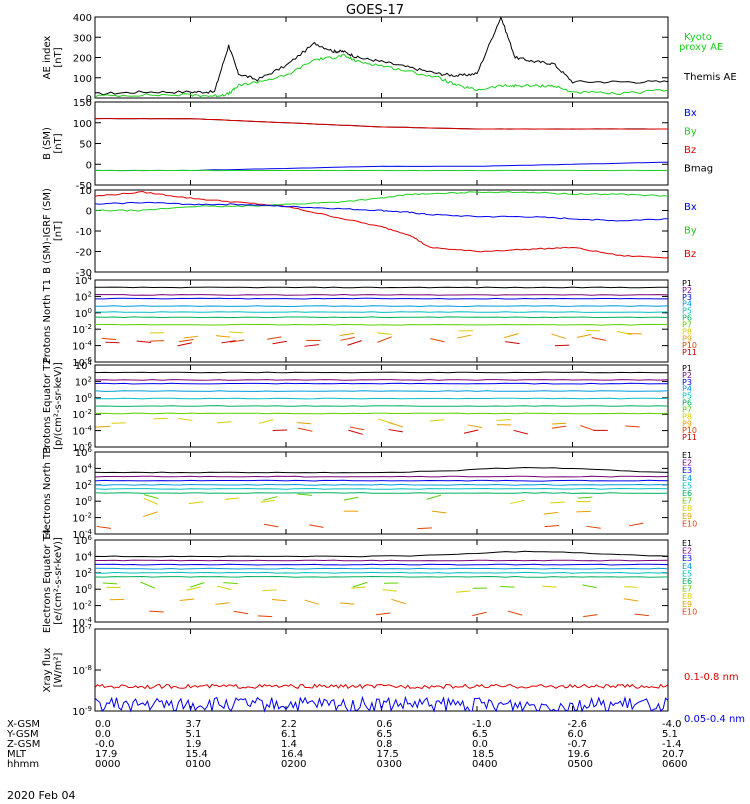  I want to click on flux-line-e3, so click(381, 564).